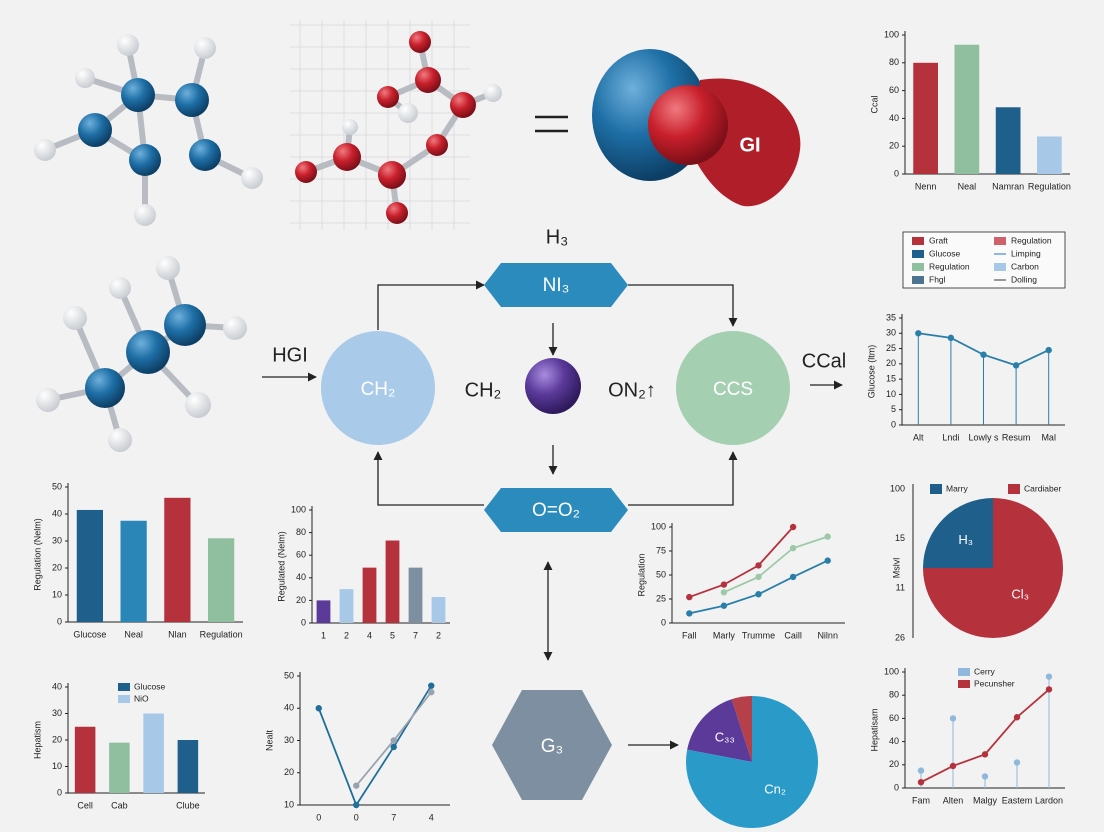  I want to click on input-label: HGI, so click(290, 355).